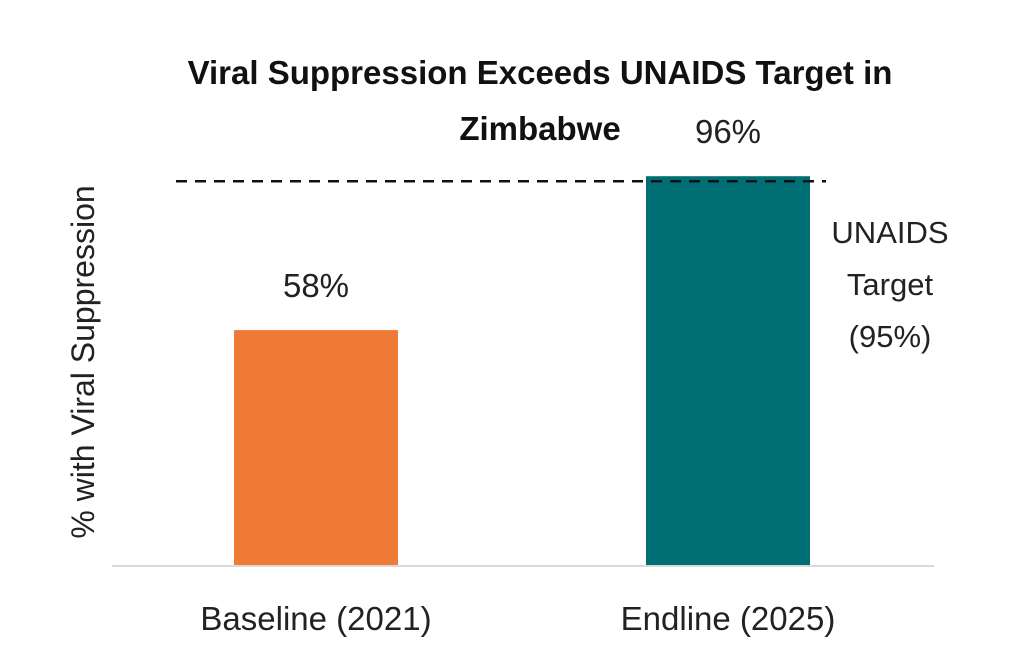 The height and width of the screenshot is (669, 1031). What do you see at coordinates (728, 618) in the screenshot?
I see `category-label-2: Endline (2025)` at bounding box center [728, 618].